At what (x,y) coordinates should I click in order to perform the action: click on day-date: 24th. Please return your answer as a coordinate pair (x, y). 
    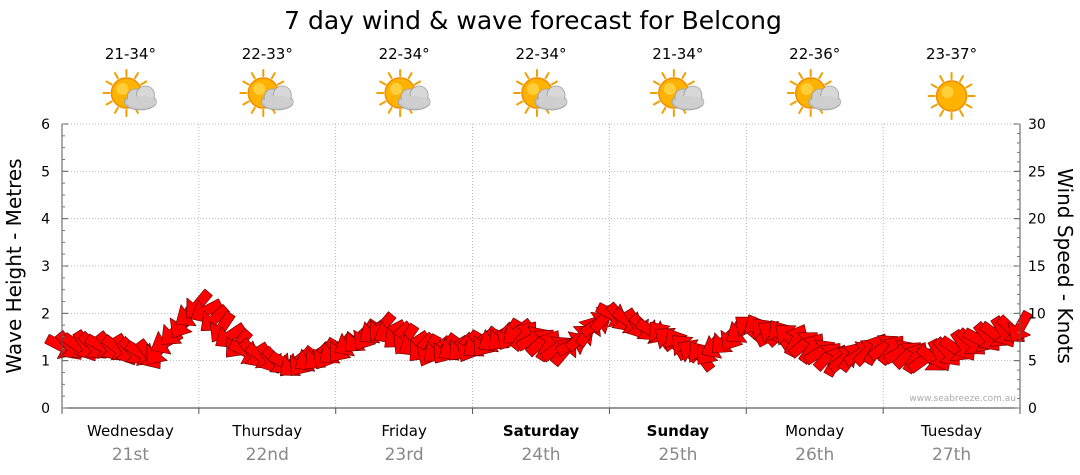
    Looking at the image, I should click on (540, 455).